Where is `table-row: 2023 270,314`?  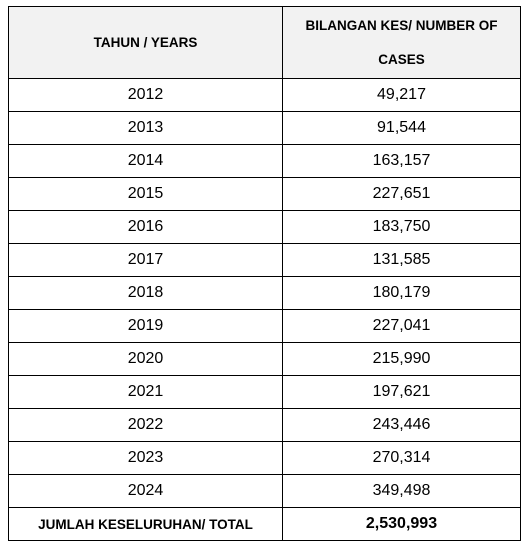
table-row: 2023 270,314 is located at coordinates (264, 458).